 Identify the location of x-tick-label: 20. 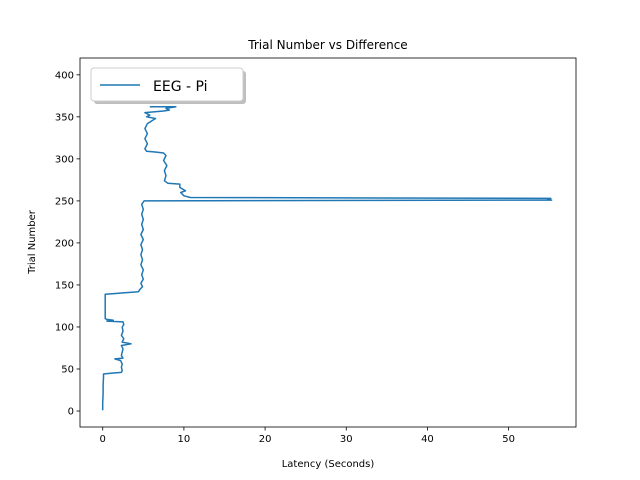
(265, 439).